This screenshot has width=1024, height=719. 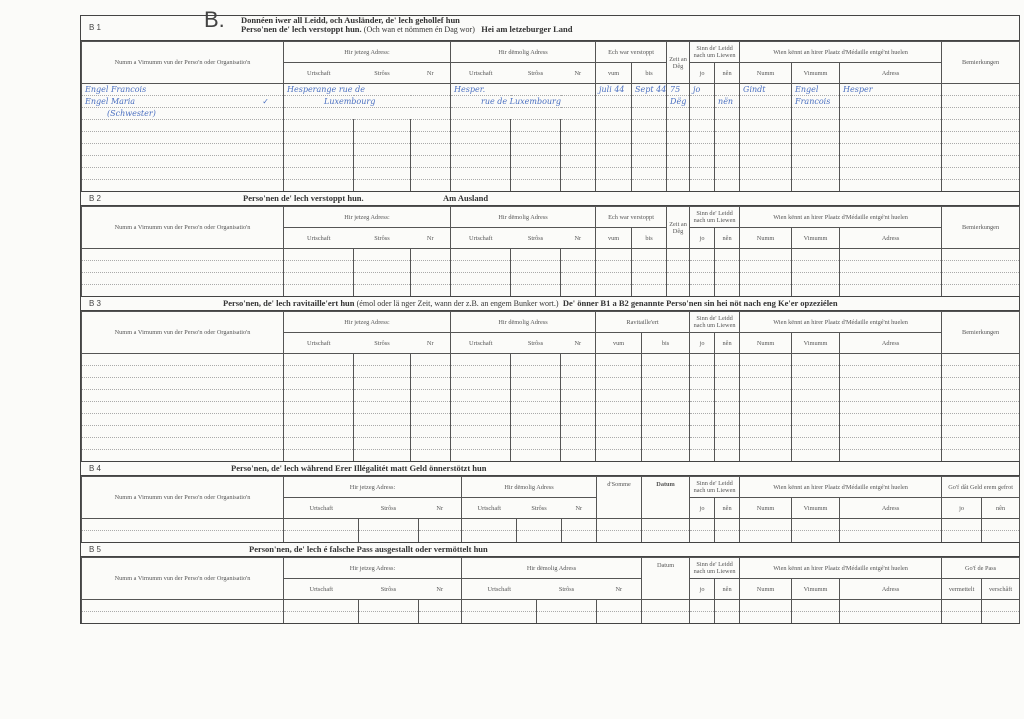 I want to click on cell-to, so click(x=649, y=101).